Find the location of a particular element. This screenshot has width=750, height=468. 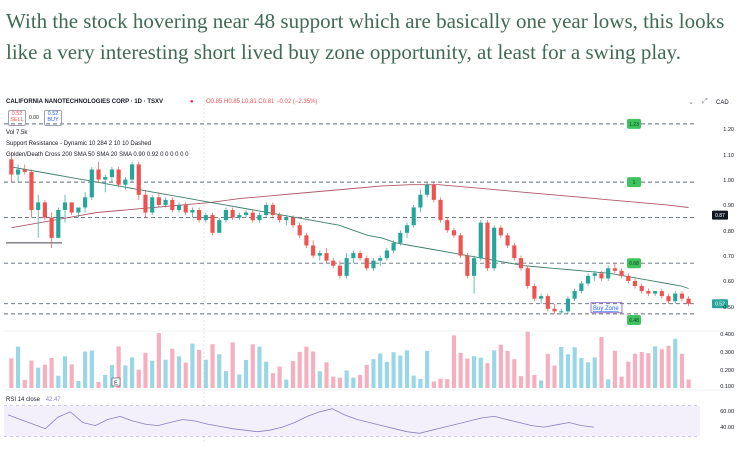

maximize-icon: ⤢ is located at coordinates (705, 101).